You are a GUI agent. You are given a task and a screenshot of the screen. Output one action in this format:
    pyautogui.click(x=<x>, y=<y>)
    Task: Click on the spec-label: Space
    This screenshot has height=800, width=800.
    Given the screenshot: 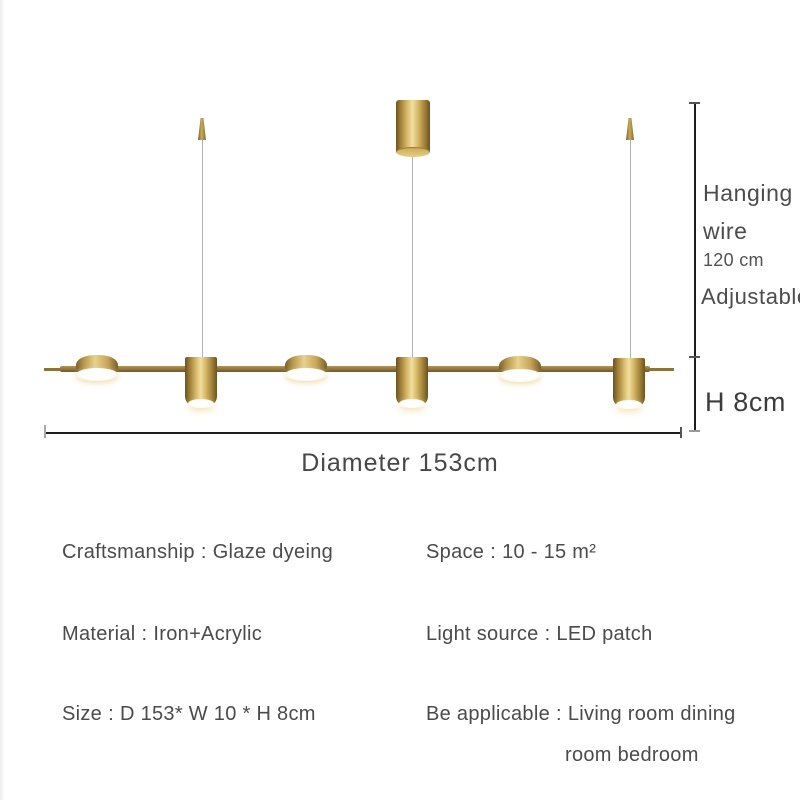 What is the action you would take?
    pyautogui.click(x=455, y=552)
    